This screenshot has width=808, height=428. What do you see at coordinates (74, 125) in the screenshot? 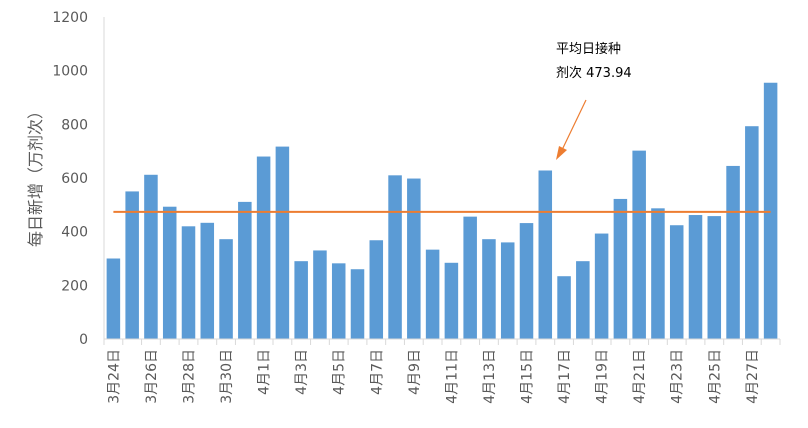
I see `y-tick-label: 800` at bounding box center [74, 125].